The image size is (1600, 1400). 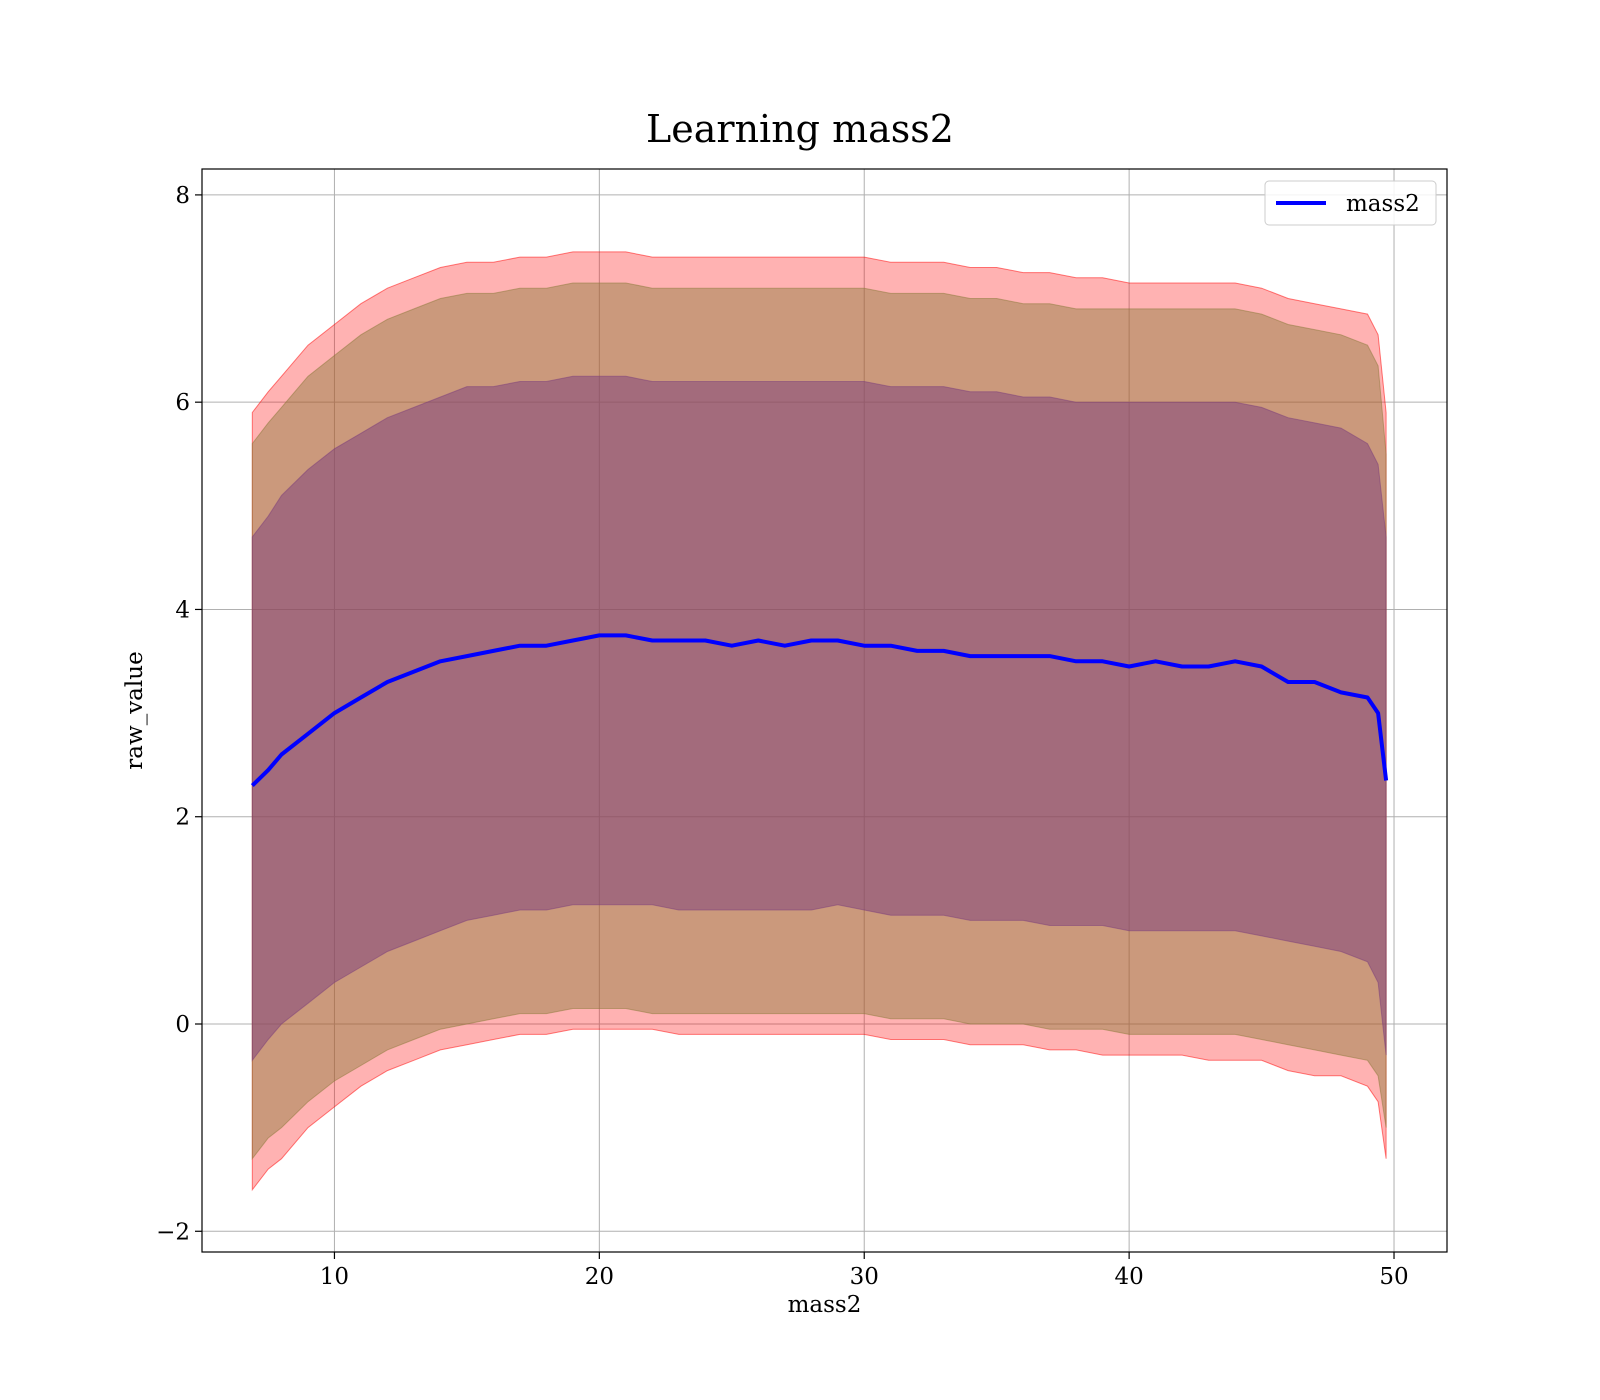 What do you see at coordinates (173, 1232) in the screenshot?
I see `y-tick-label: −2` at bounding box center [173, 1232].